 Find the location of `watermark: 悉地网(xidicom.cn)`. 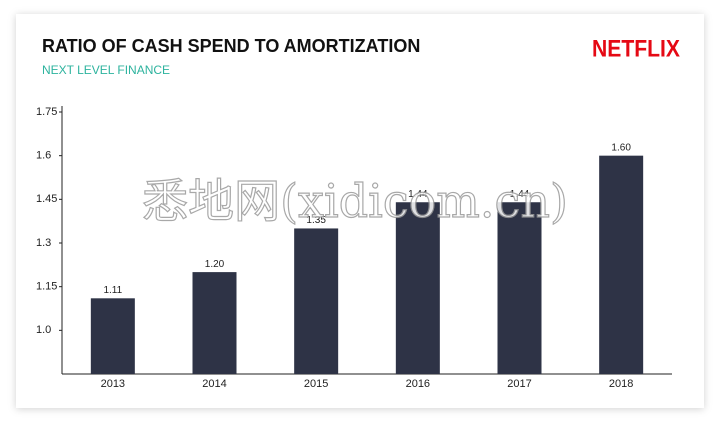

watermark: 悉地网(xidicom.cn) is located at coordinates (355, 201).